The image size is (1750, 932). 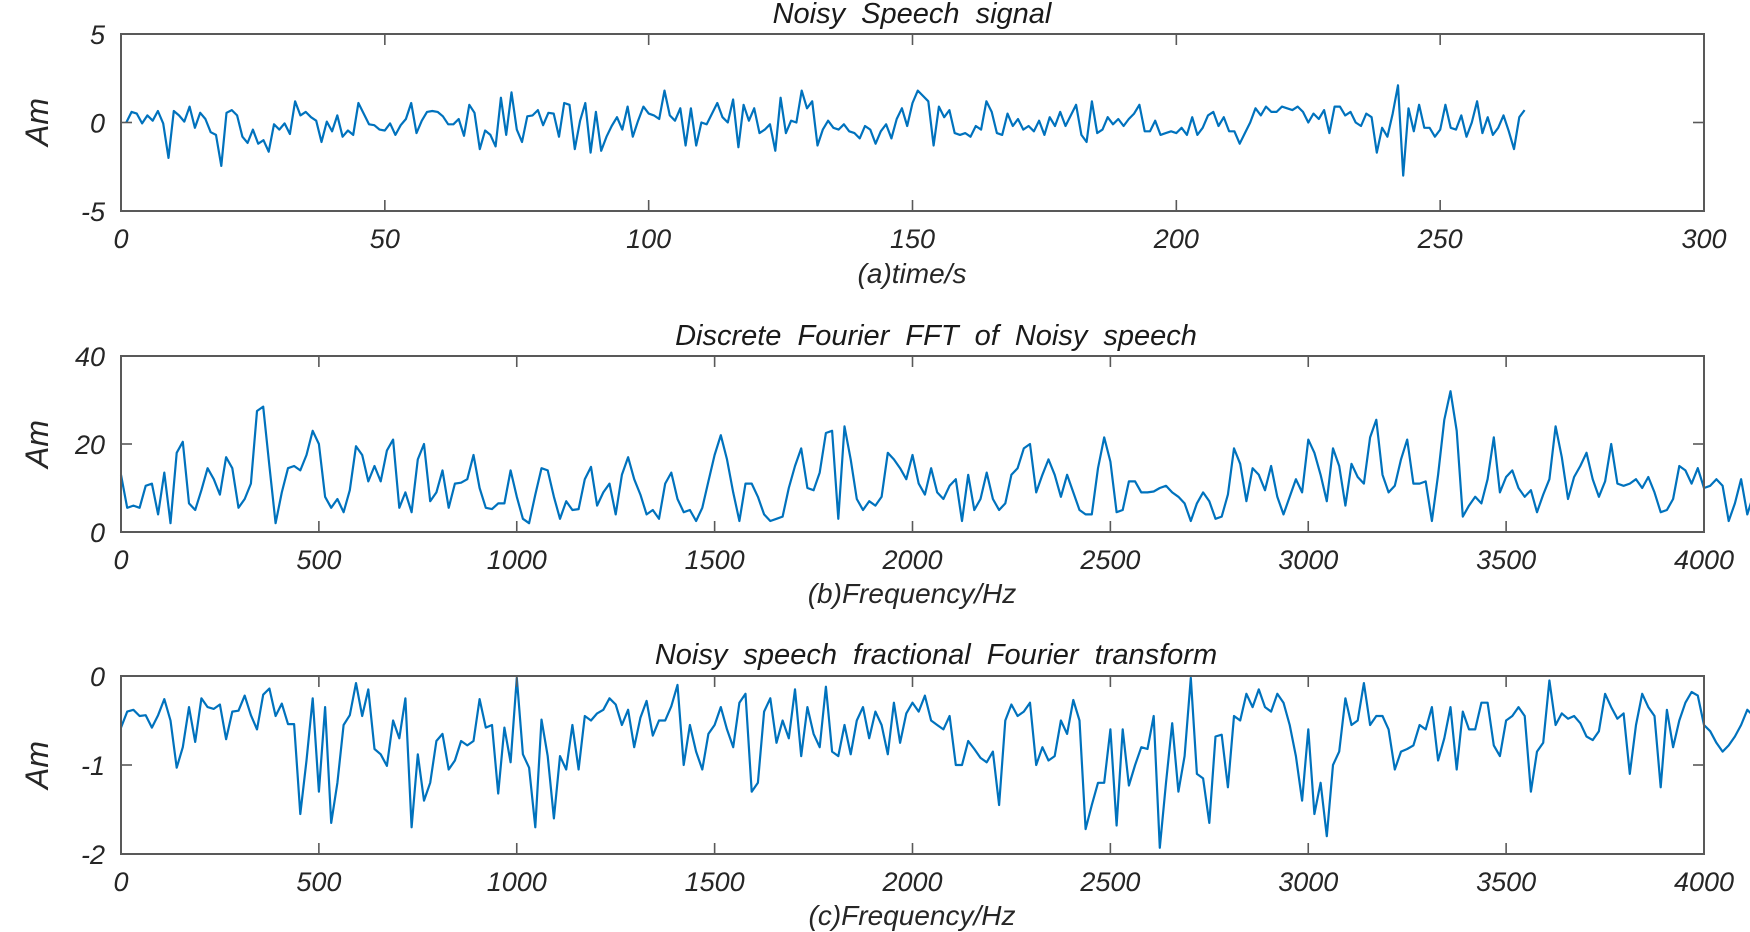 I want to click on subplot-b-ylabel: Am, so click(x=37, y=445).